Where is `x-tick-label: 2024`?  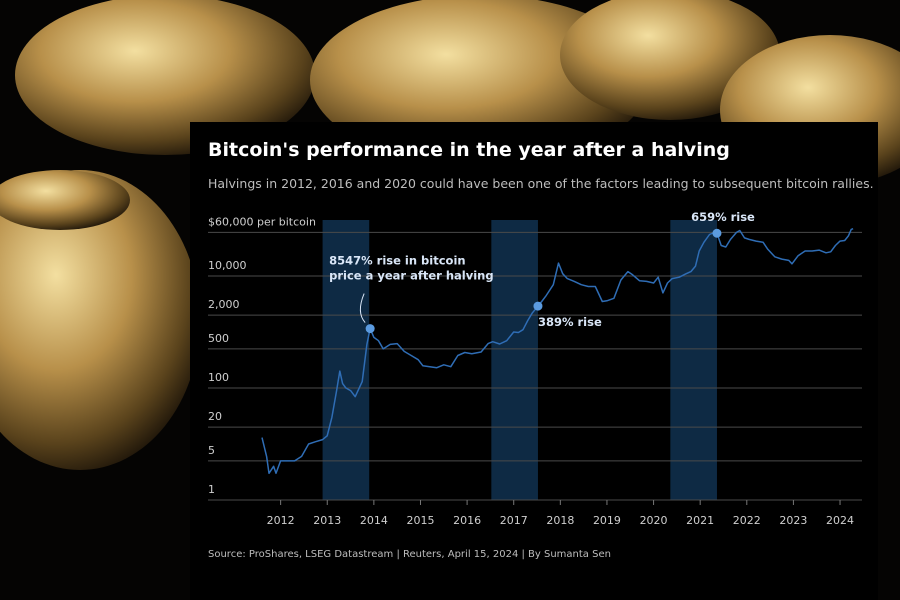 x-tick-label: 2024 is located at coordinates (840, 520).